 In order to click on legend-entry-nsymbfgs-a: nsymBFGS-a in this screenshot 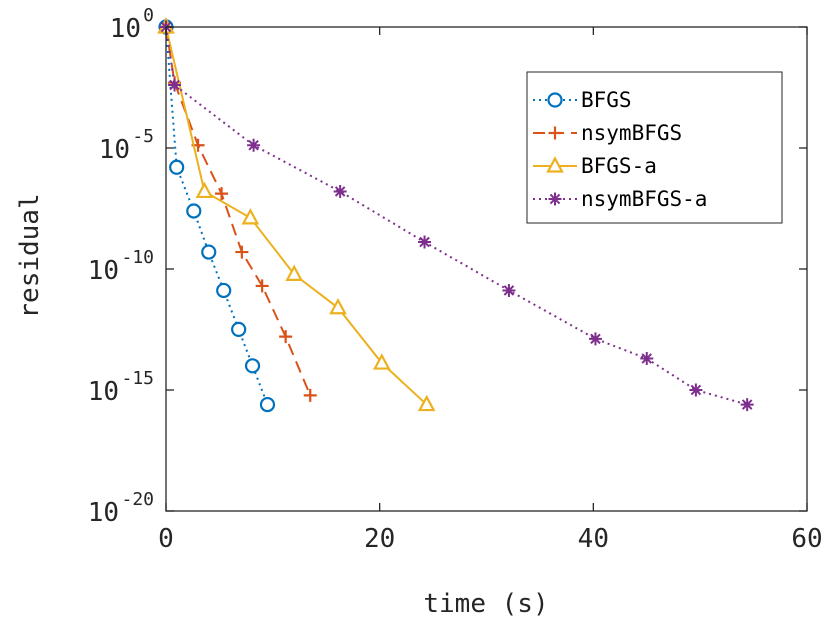, I will do `click(620, 199)`.